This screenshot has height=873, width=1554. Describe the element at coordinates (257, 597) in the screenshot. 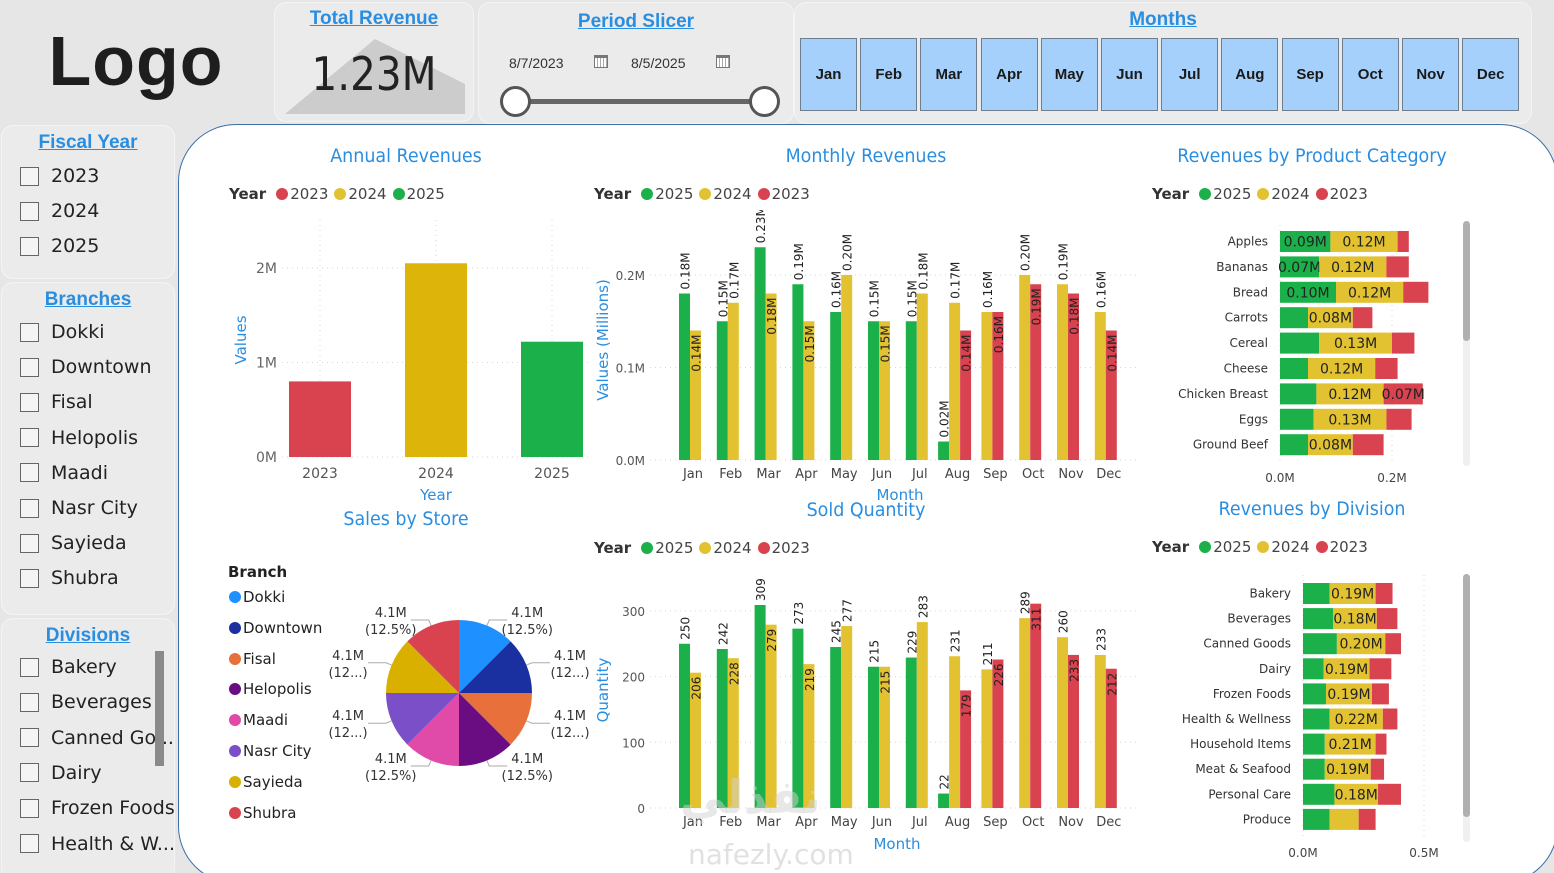

I see `pie-legend-item-dokki: Dokki` at that location.